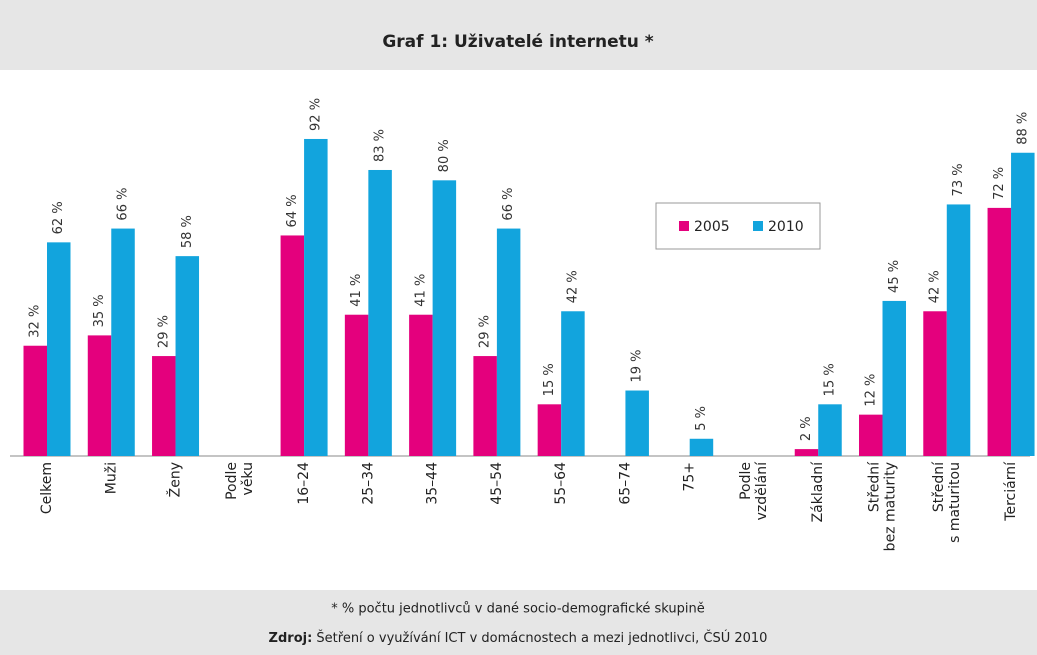 The width and height of the screenshot is (1037, 655). What do you see at coordinates (818, 492) in the screenshot?
I see `x-tick-label: Základní` at bounding box center [818, 492].